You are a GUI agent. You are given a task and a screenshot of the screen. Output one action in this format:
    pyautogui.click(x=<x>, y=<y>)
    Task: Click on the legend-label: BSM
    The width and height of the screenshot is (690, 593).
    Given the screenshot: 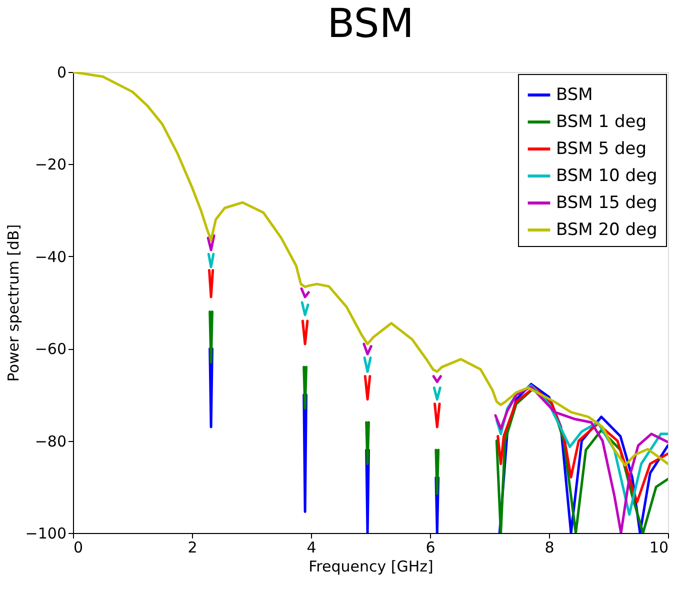 What is the action you would take?
    pyautogui.click(x=574, y=95)
    